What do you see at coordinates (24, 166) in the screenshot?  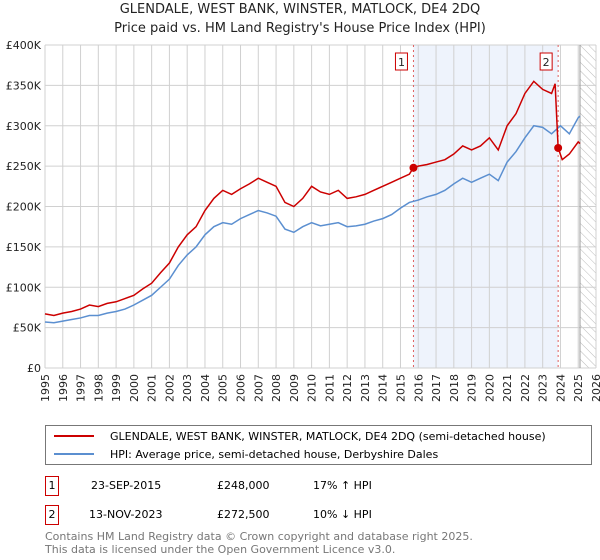 I see `y-tick-label: £250K` at bounding box center [24, 166].